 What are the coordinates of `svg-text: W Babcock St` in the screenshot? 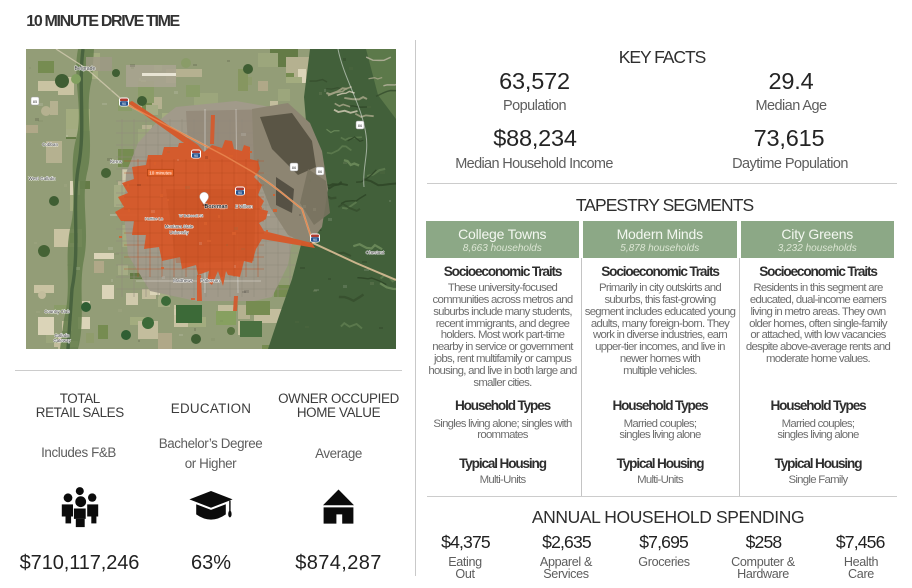 It's located at (191, 216).